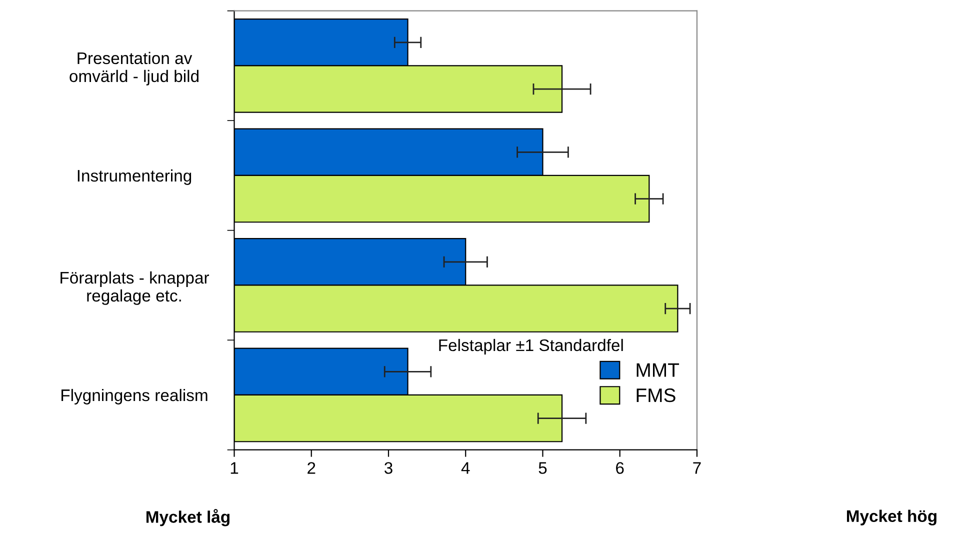  Describe the element at coordinates (135, 396) in the screenshot. I see `y-tick-label: Flygningens realism` at that location.